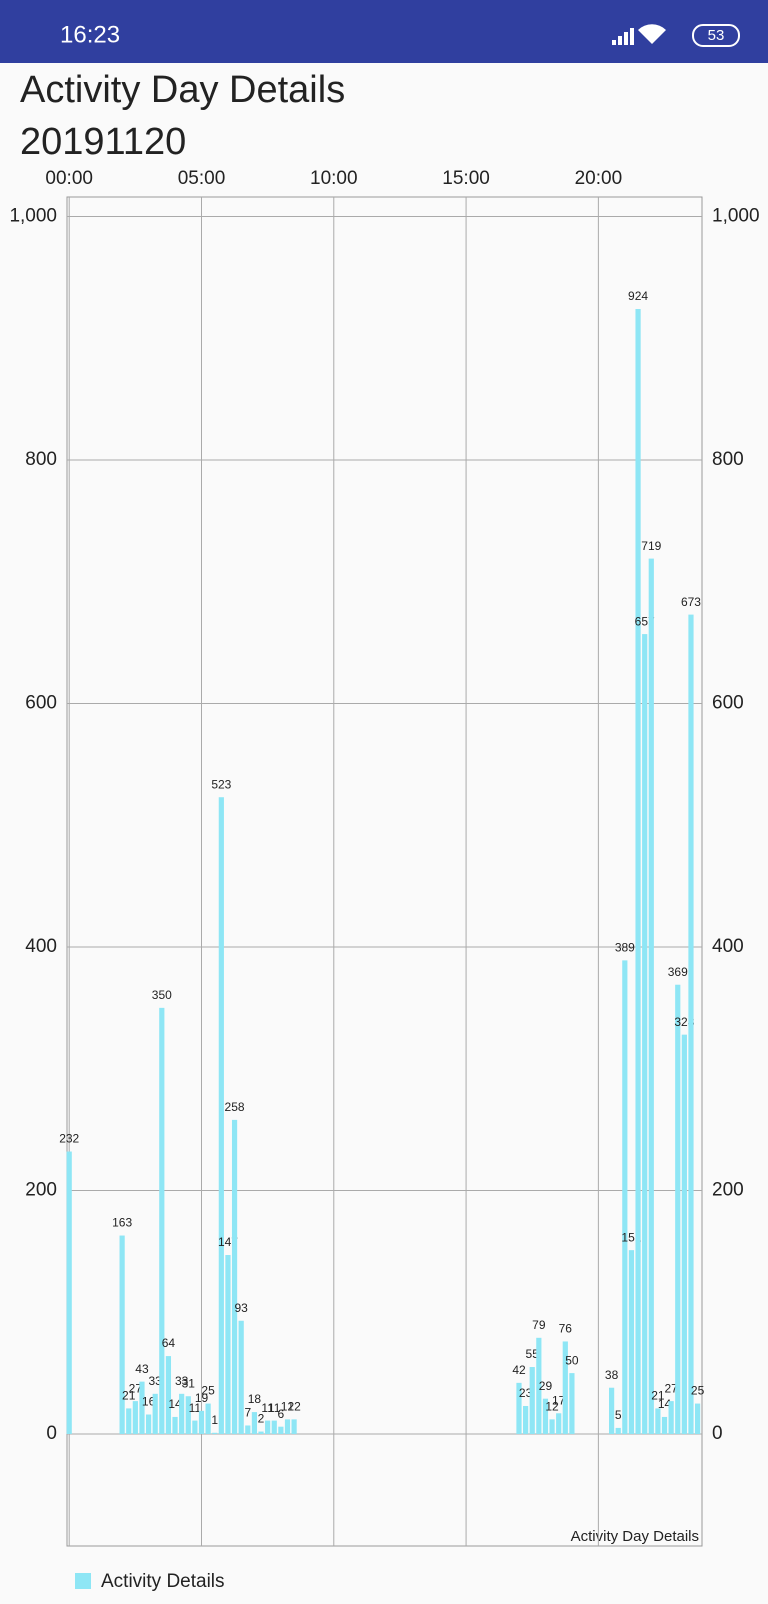 Image resolution: width=768 pixels, height=1604 pixels. What do you see at coordinates (162, 995) in the screenshot?
I see `data-label: 350` at bounding box center [162, 995].